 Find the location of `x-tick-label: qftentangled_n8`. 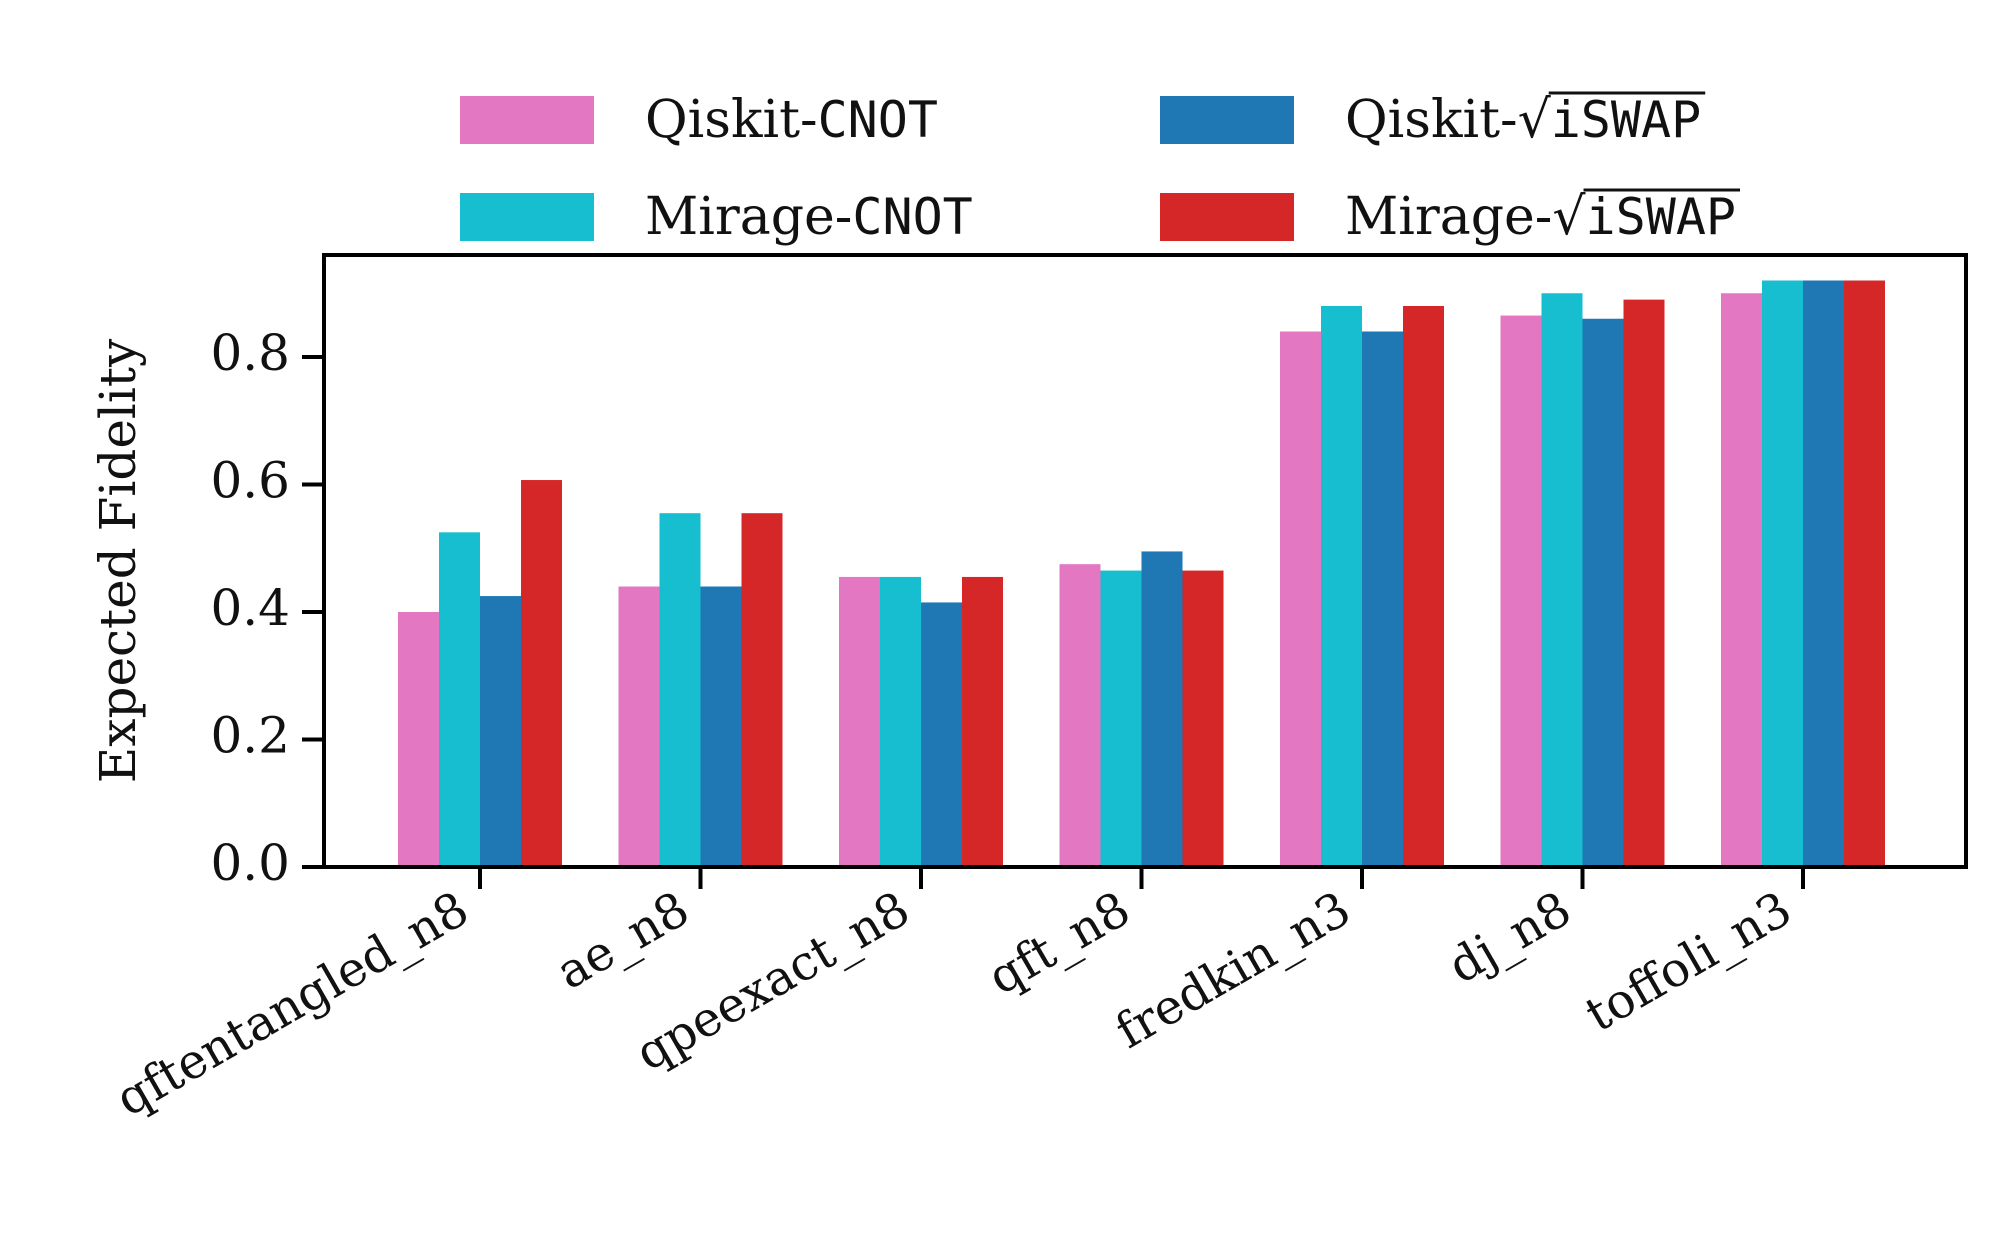

x-tick-label: qftentangled_n8 is located at coordinates (292, 1004).